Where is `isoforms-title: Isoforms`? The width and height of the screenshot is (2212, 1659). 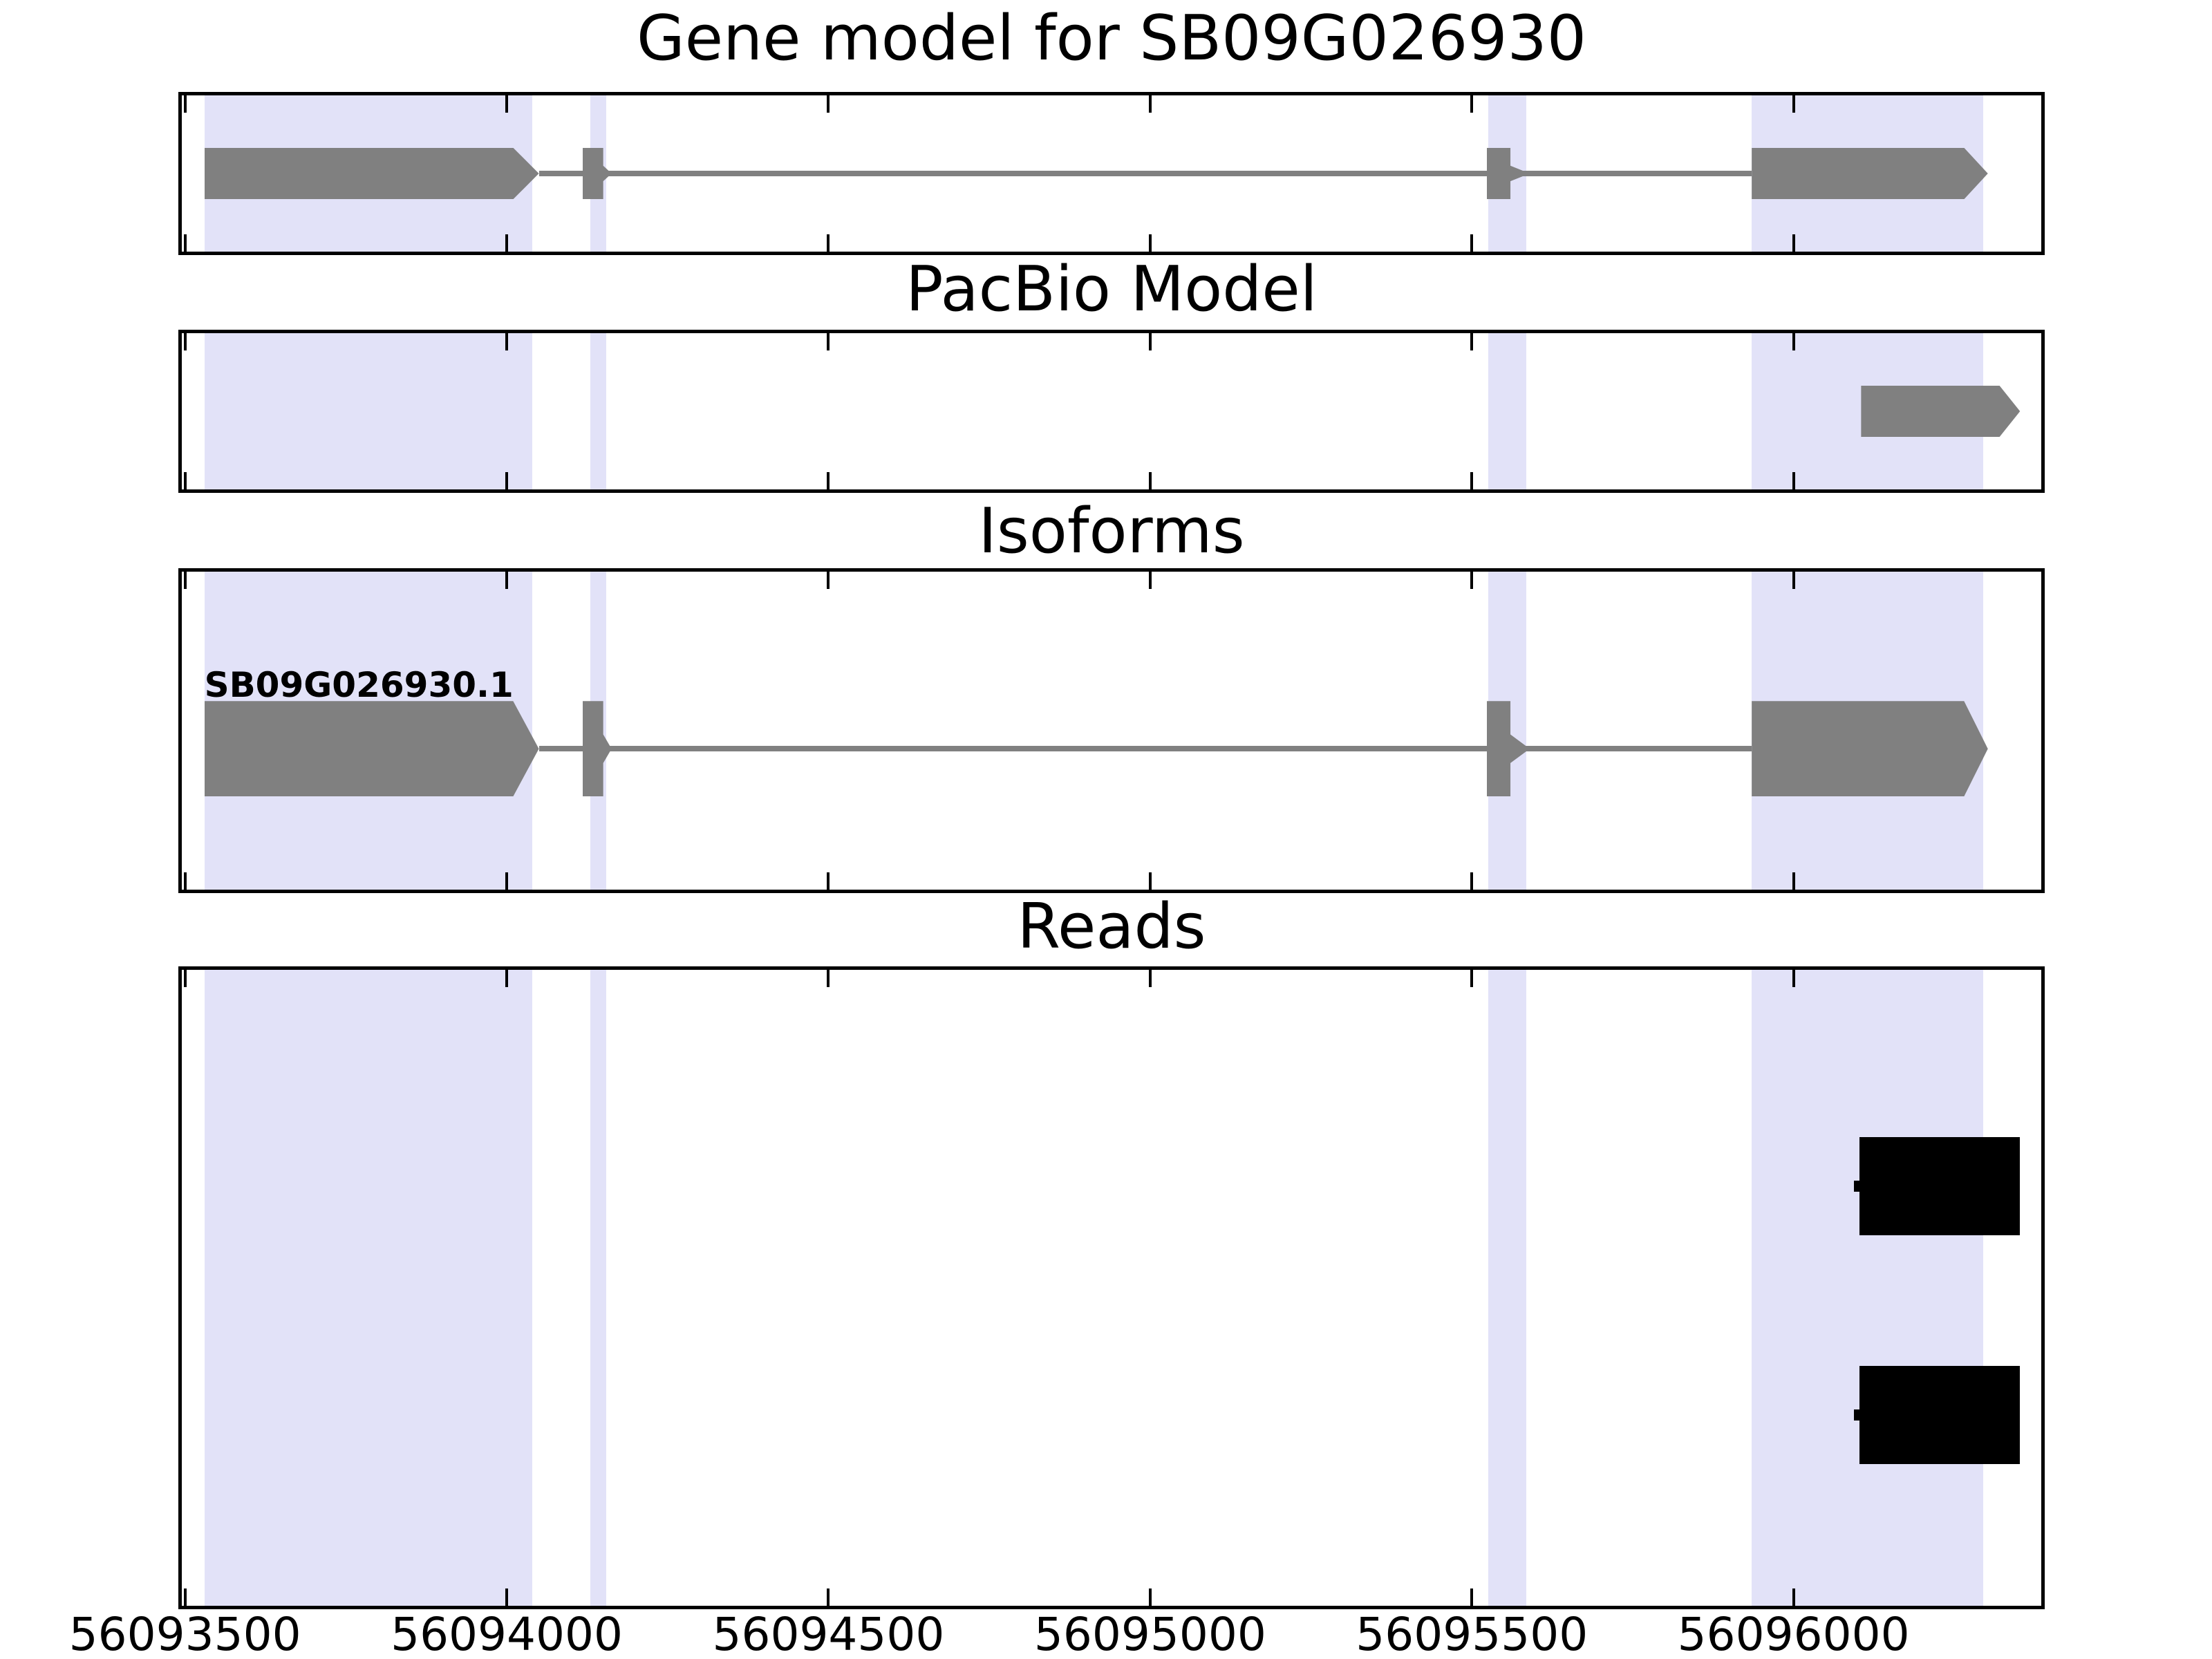 isoforms-title: Isoforms is located at coordinates (1111, 531).